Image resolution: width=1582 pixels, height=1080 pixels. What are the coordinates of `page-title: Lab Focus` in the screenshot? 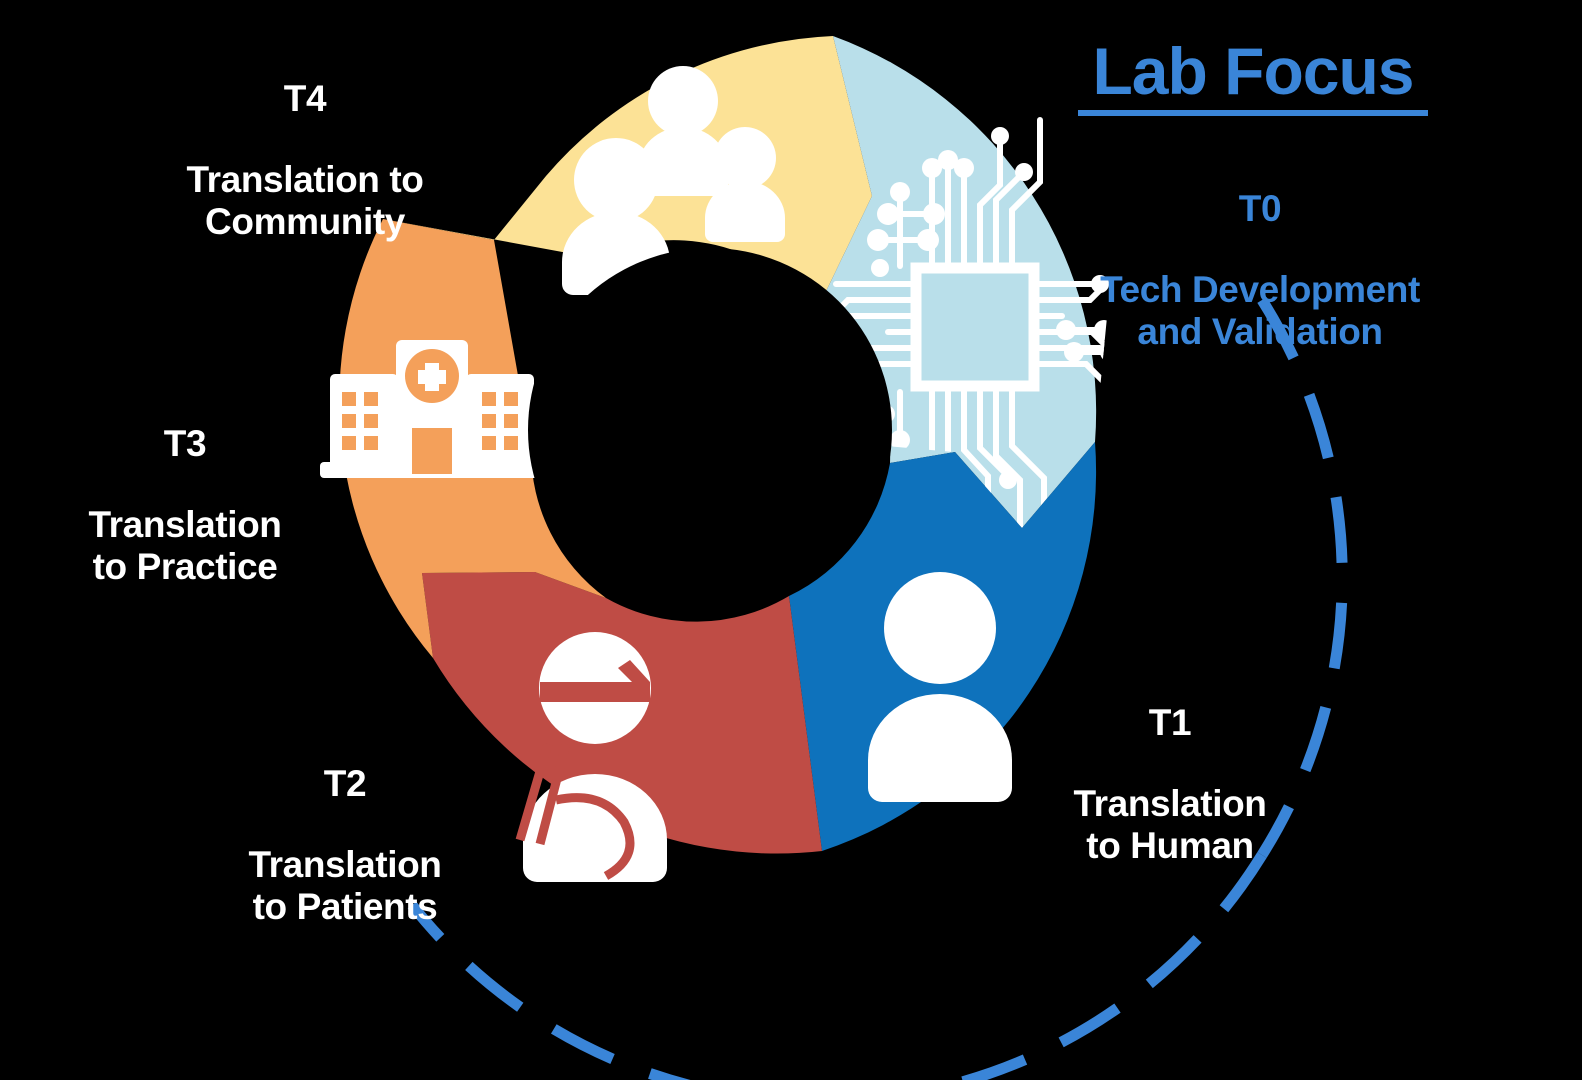 It's located at (1253, 77).